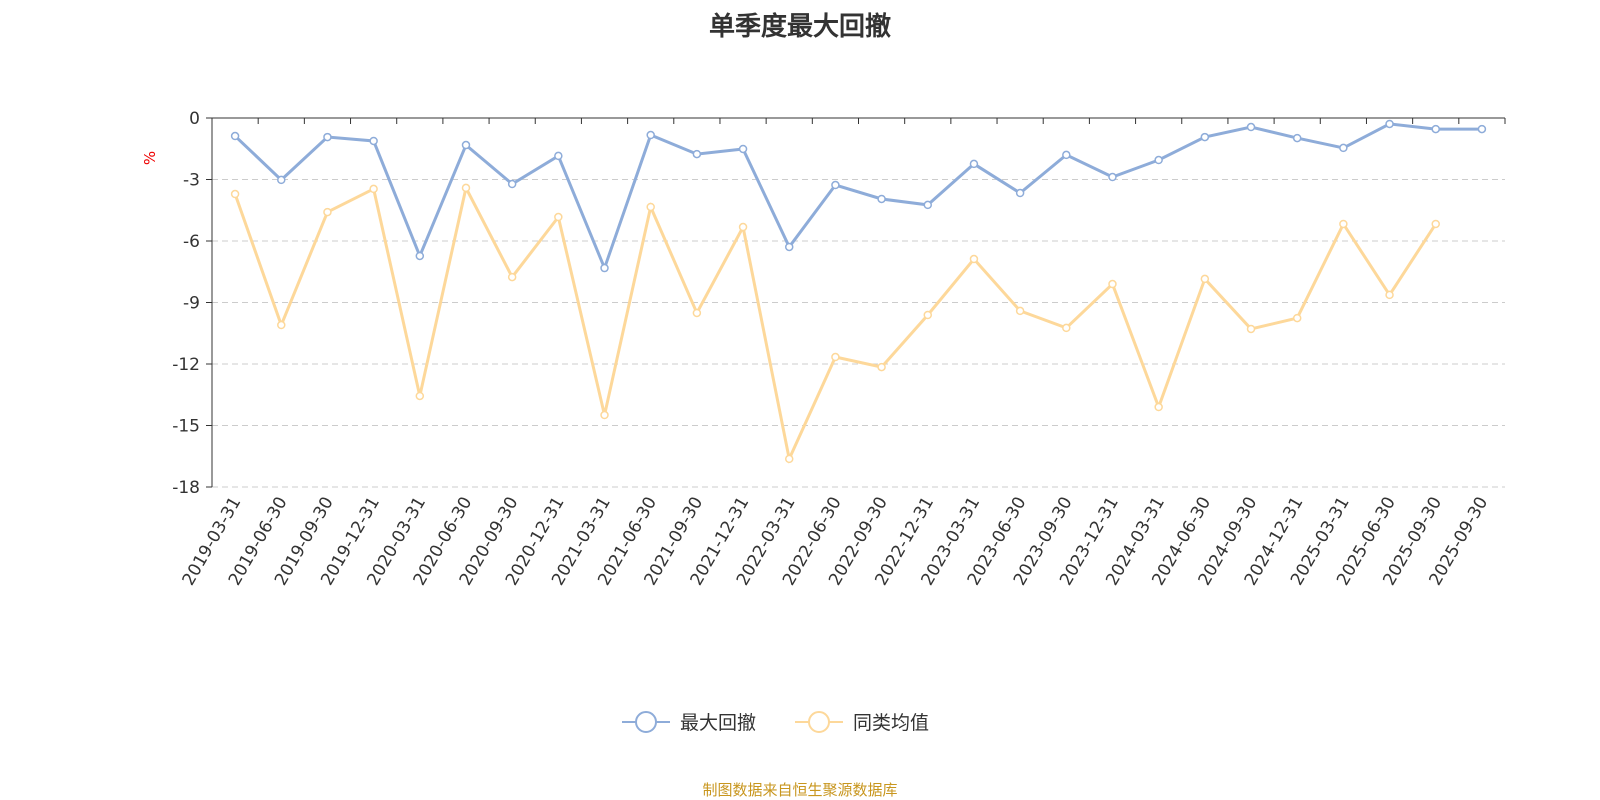 The height and width of the screenshot is (800, 1600). What do you see at coordinates (800, 790) in the screenshot?
I see `data-source-footer: 制图数据来自恒生聚源数据库` at bounding box center [800, 790].